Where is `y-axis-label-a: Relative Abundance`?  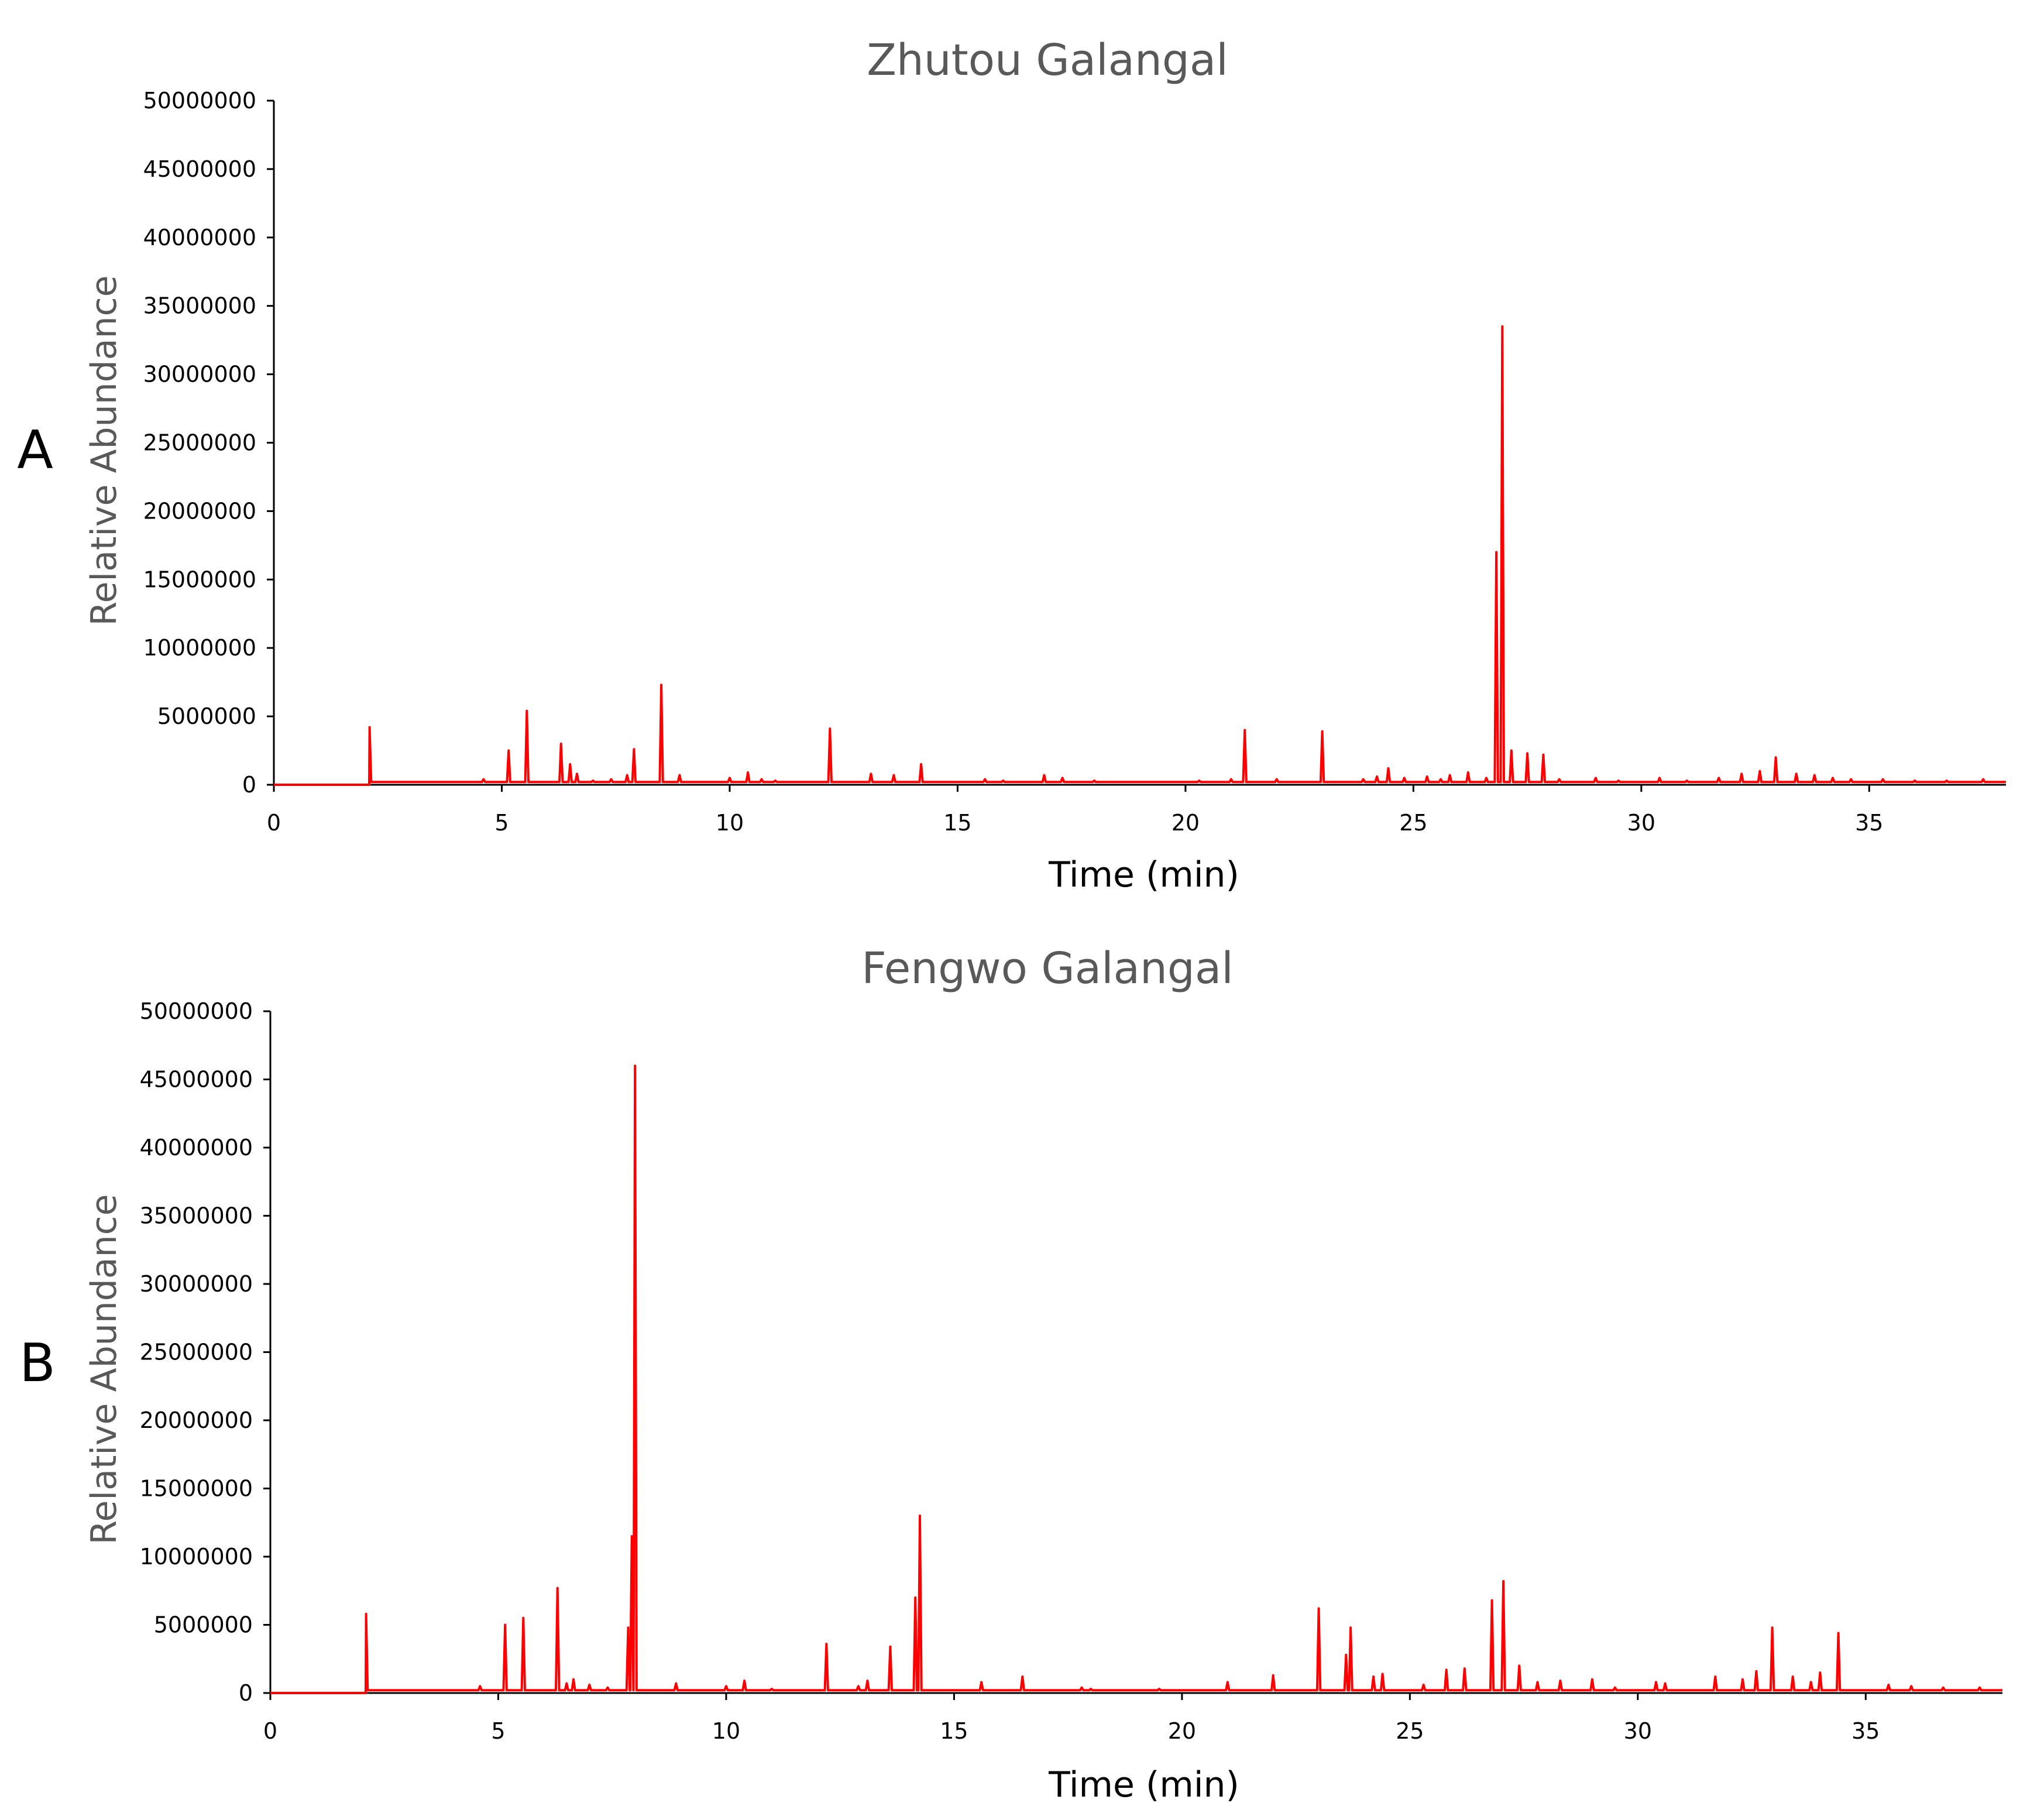 y-axis-label-a: Relative Abundance is located at coordinates (104, 450).